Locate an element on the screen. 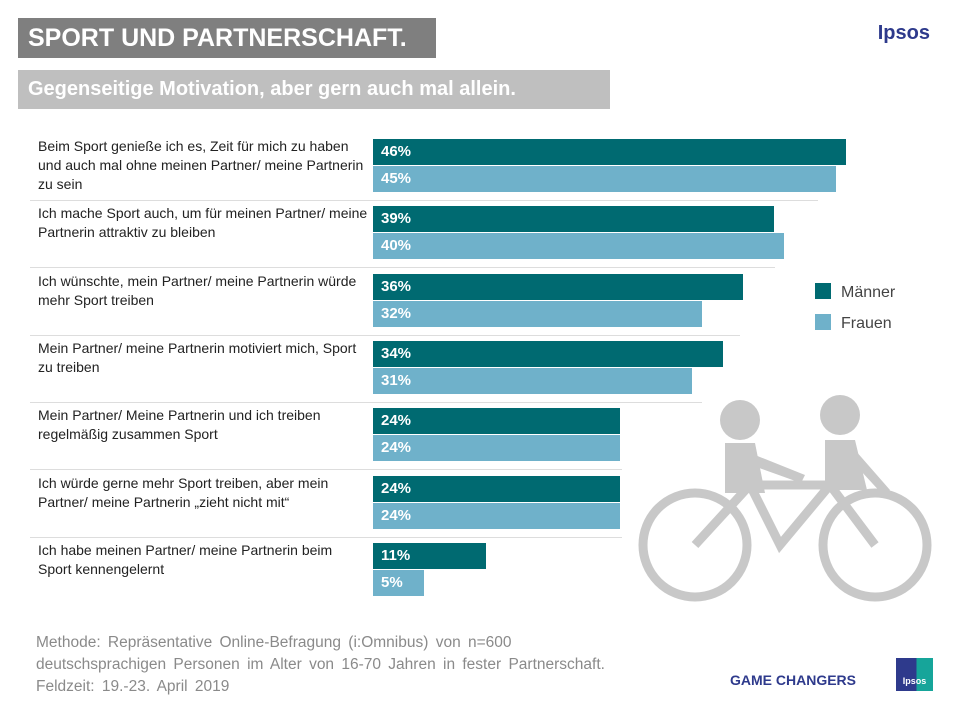 The image size is (960, 720). page-title: SPORT UND PARTNERSCHAFT. is located at coordinates (227, 38).